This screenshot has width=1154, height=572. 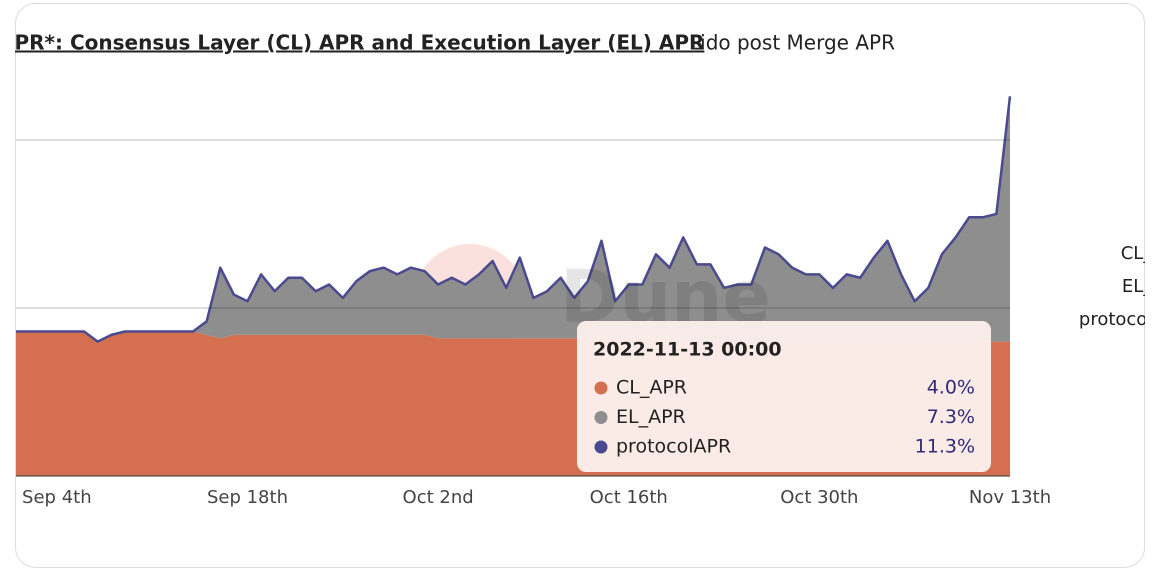 I want to click on x-tick-label: Oct 16th, so click(x=629, y=497).